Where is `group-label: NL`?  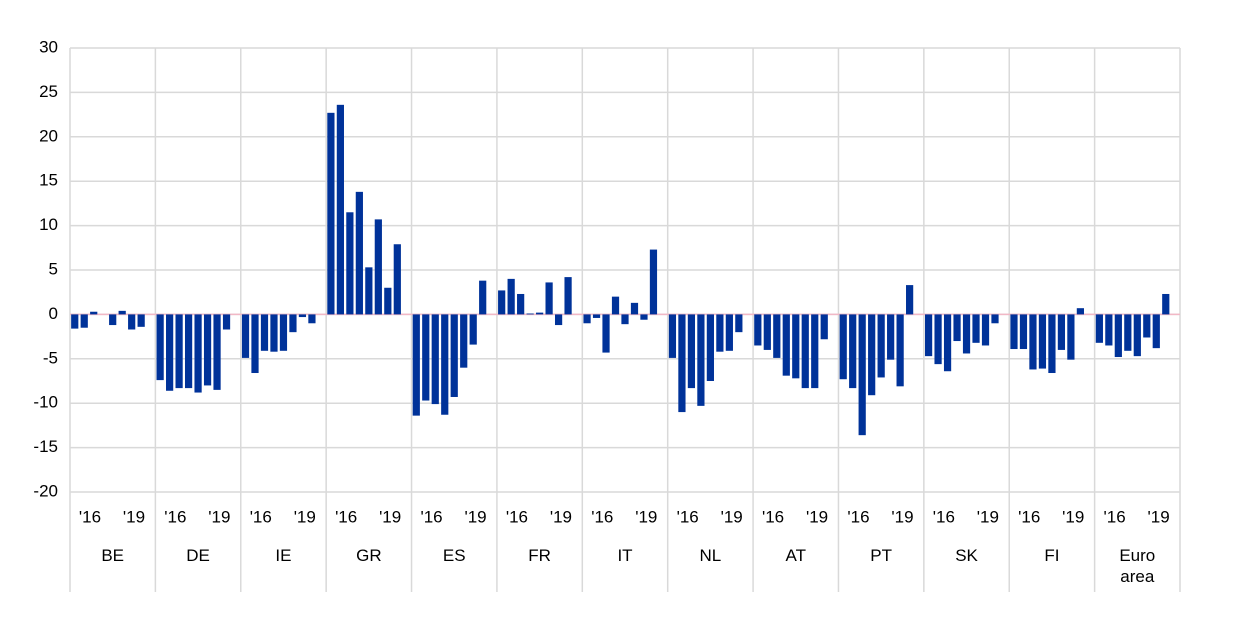
group-label: NL is located at coordinates (710, 555).